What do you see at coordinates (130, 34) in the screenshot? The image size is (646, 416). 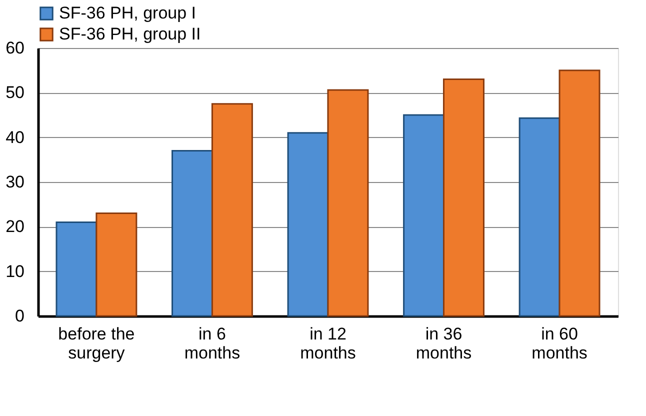 I see `legend-label: SF-36 PH, group II` at bounding box center [130, 34].